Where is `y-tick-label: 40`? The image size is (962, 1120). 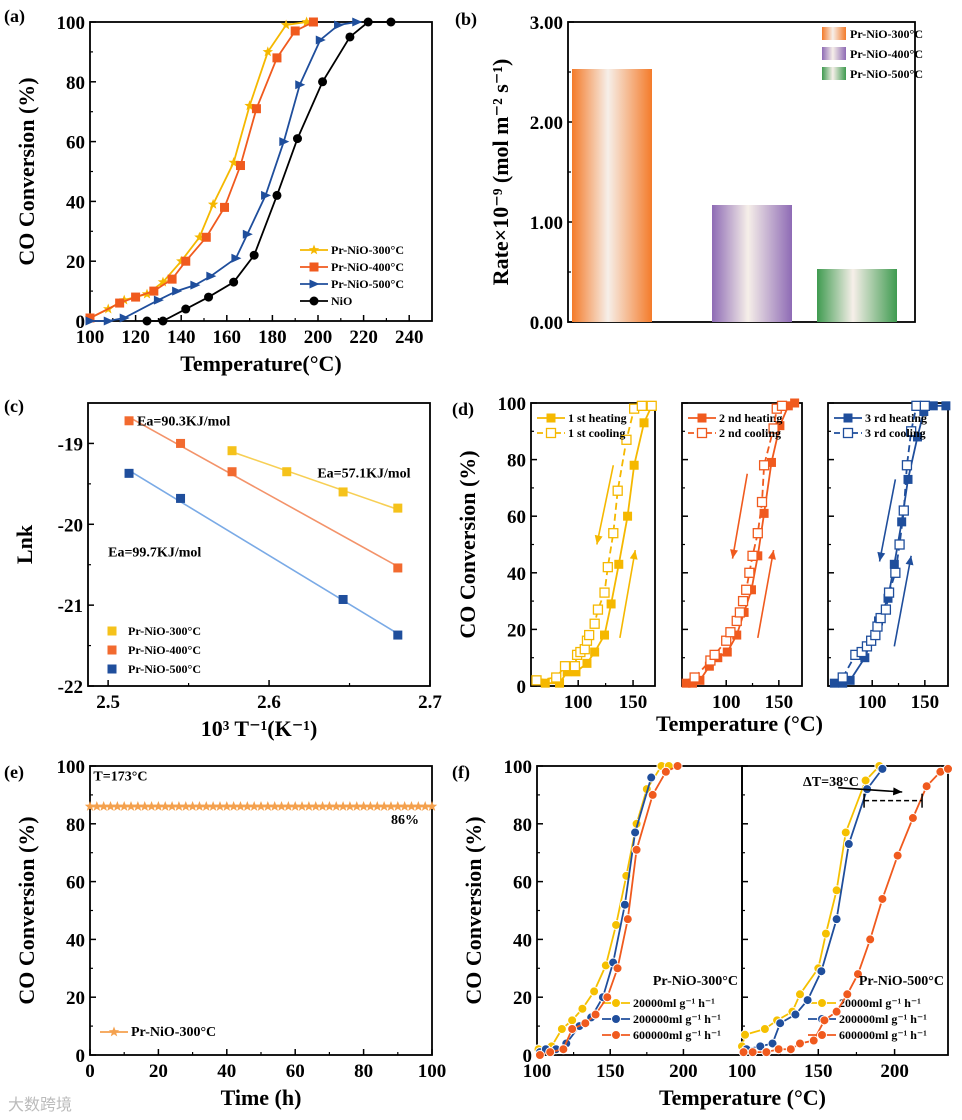 y-tick-label: 40 is located at coordinates (75, 202).